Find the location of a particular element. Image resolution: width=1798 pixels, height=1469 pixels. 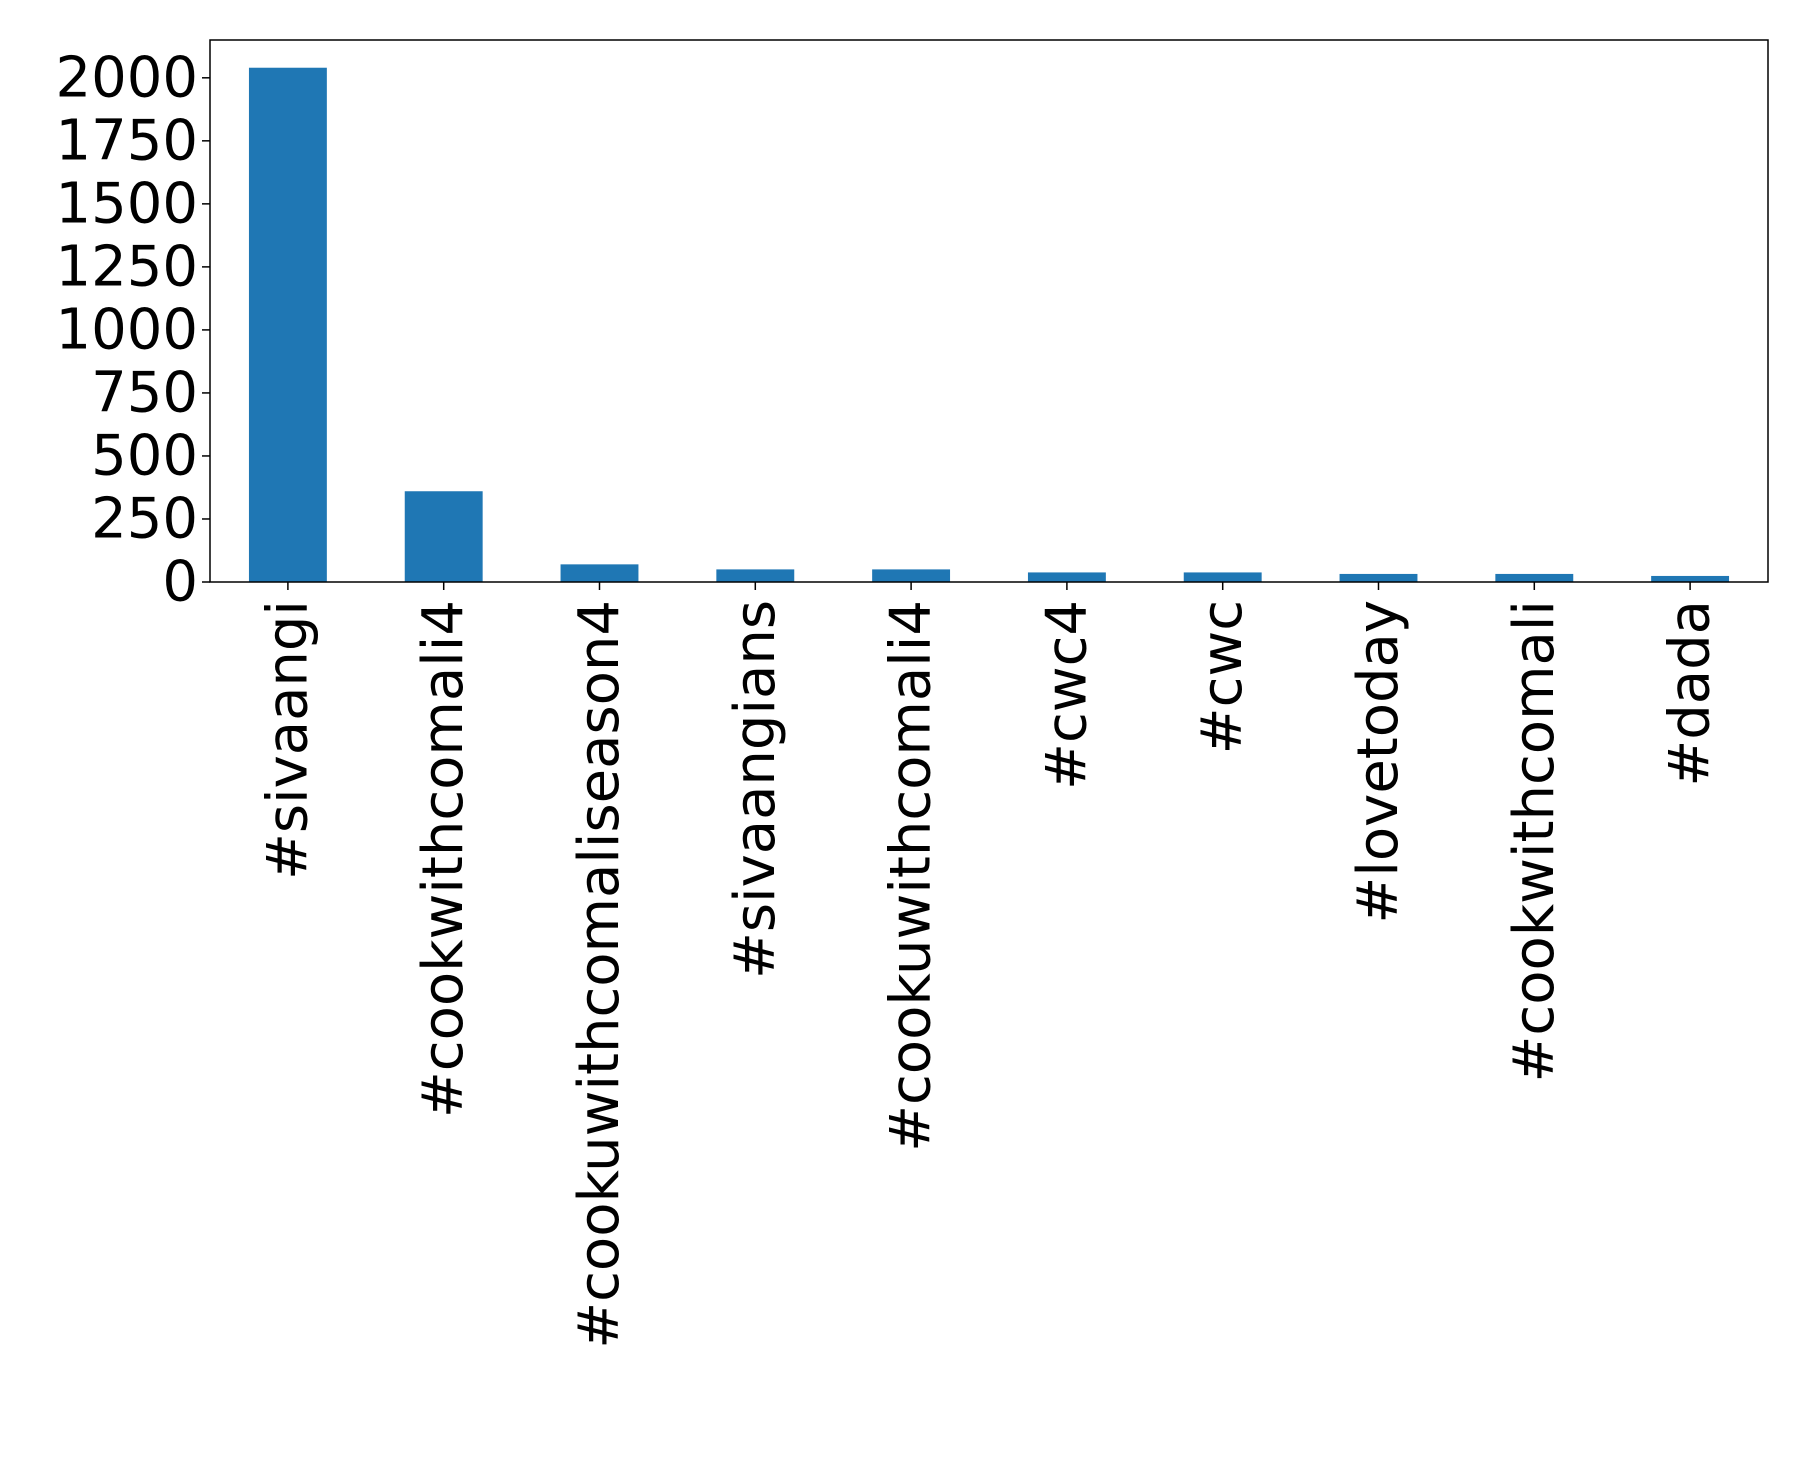

y-tick-label: 1250 is located at coordinates (126, 266).